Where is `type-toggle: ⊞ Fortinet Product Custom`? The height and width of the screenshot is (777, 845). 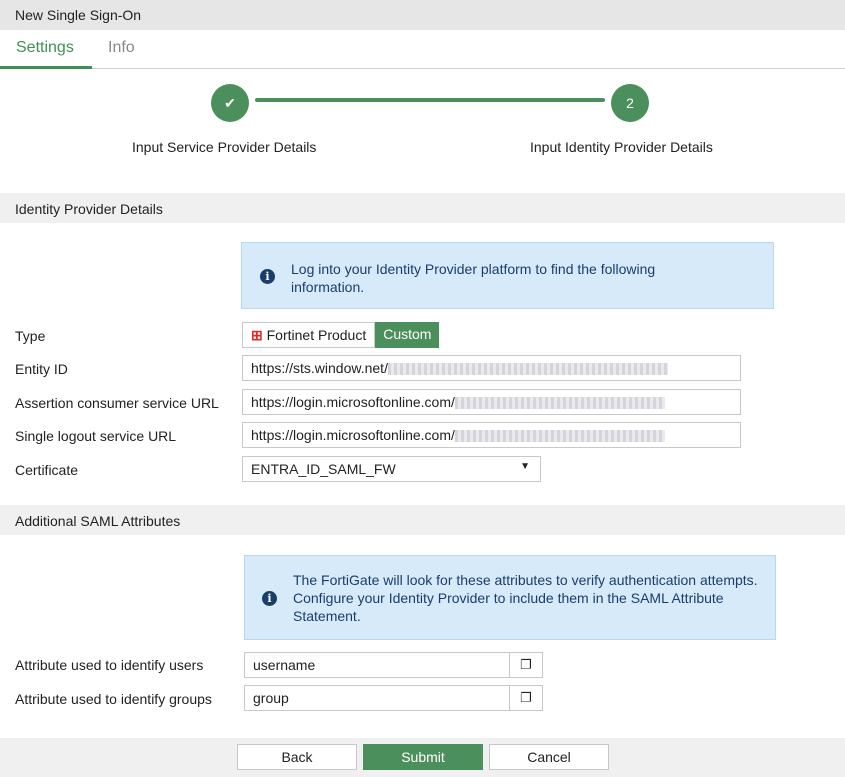
type-toggle: ⊞ Fortinet Product Custom is located at coordinates (341, 335).